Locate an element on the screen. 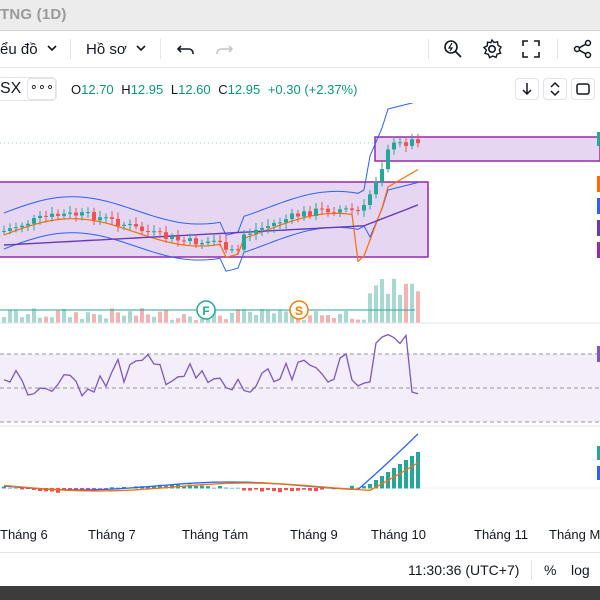 Image resolution: width=600 pixels, height=600 pixels. time-label: Tháng 7 is located at coordinates (112, 534).